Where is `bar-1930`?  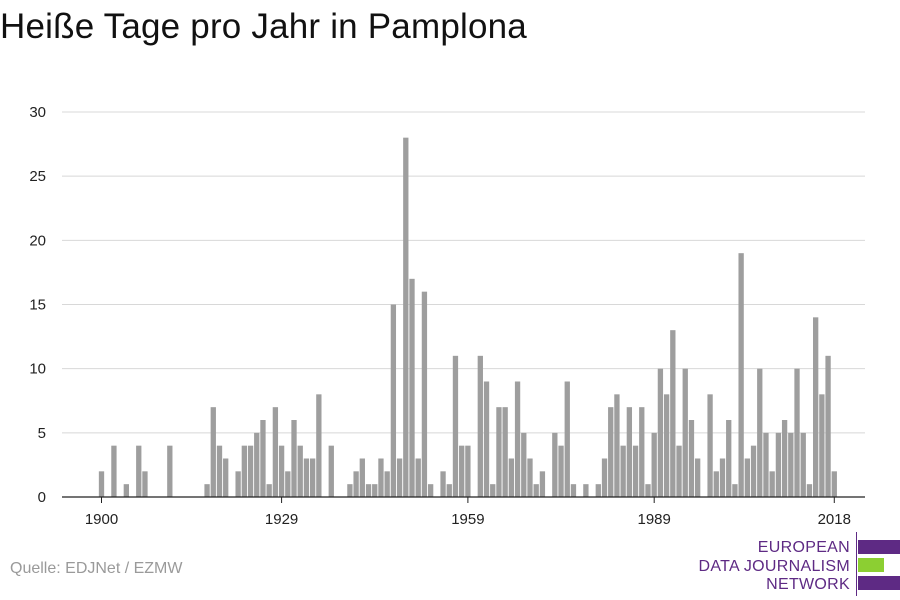 bar-1930 is located at coordinates (288, 484).